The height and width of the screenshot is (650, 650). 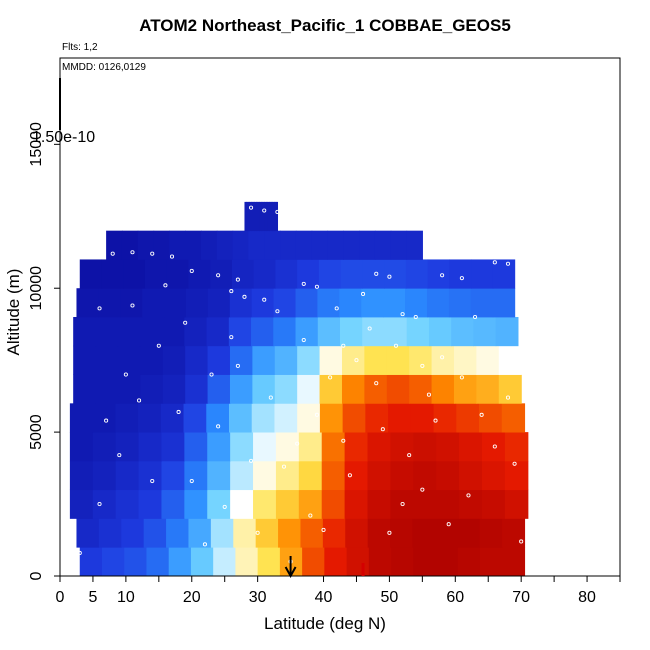 I want to click on x-tick-label: 5, so click(x=92, y=597).